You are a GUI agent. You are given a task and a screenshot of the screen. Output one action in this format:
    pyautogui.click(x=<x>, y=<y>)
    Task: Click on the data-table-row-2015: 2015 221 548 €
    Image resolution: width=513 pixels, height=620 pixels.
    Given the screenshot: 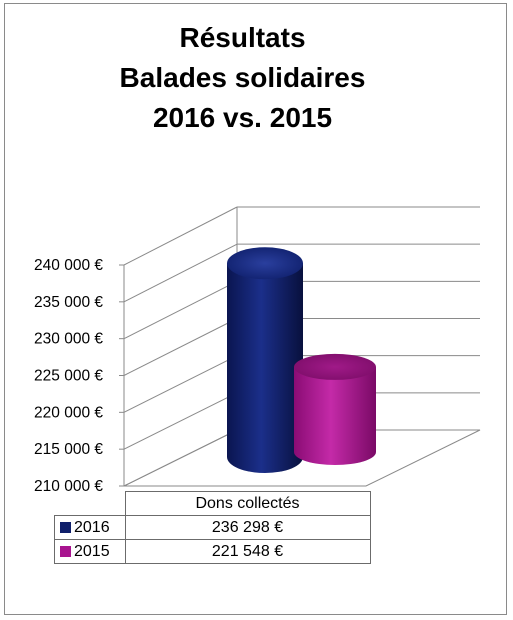 What is the action you would take?
    pyautogui.click(x=212, y=551)
    